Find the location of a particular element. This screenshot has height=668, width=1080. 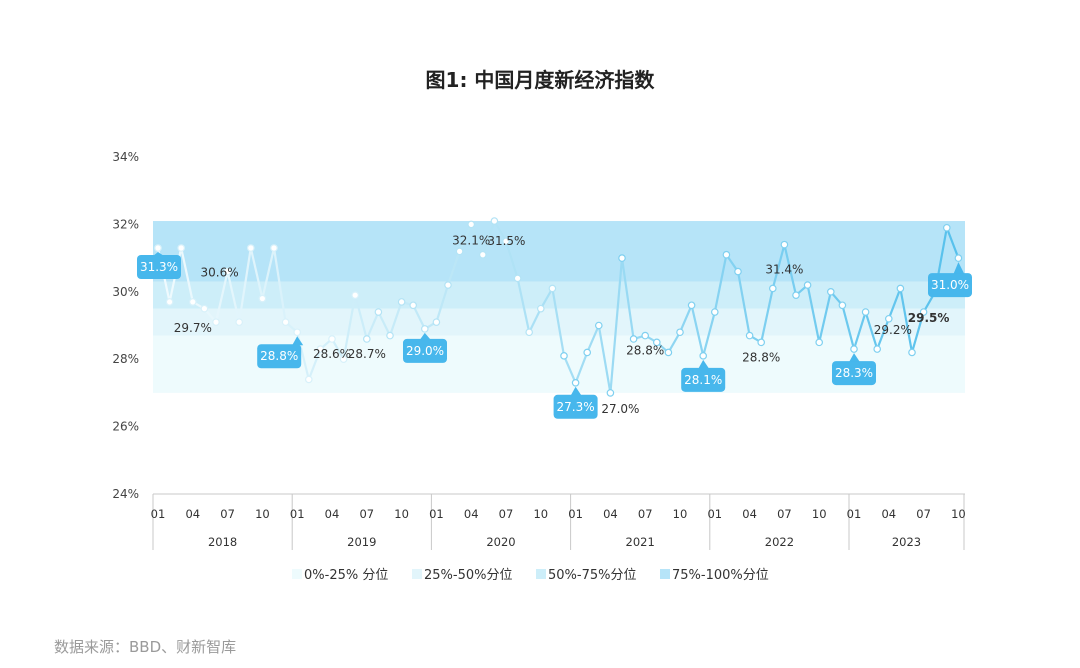

data-label: 29.7% is located at coordinates (193, 328).